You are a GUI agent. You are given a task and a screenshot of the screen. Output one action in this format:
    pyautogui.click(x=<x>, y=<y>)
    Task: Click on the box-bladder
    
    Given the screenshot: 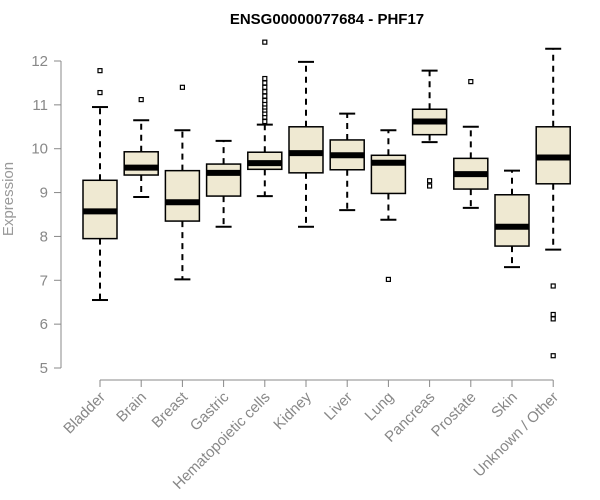 What is the action you would take?
    pyautogui.click(x=100, y=185)
    